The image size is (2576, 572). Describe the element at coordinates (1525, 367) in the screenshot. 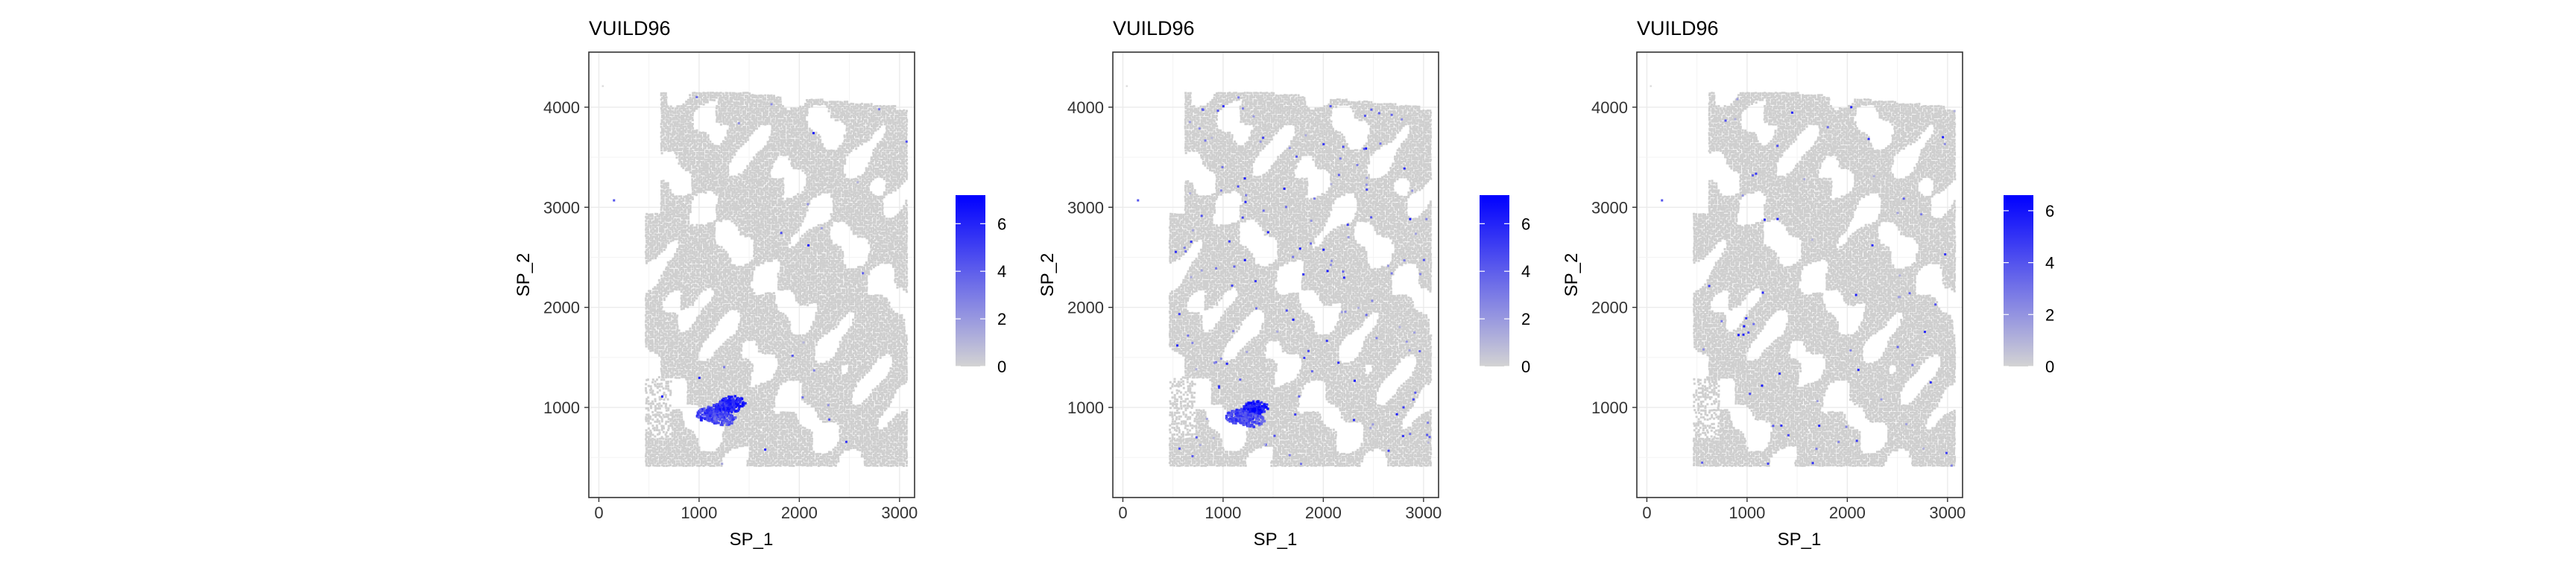

I see `legend-tick-label: 0` at that location.